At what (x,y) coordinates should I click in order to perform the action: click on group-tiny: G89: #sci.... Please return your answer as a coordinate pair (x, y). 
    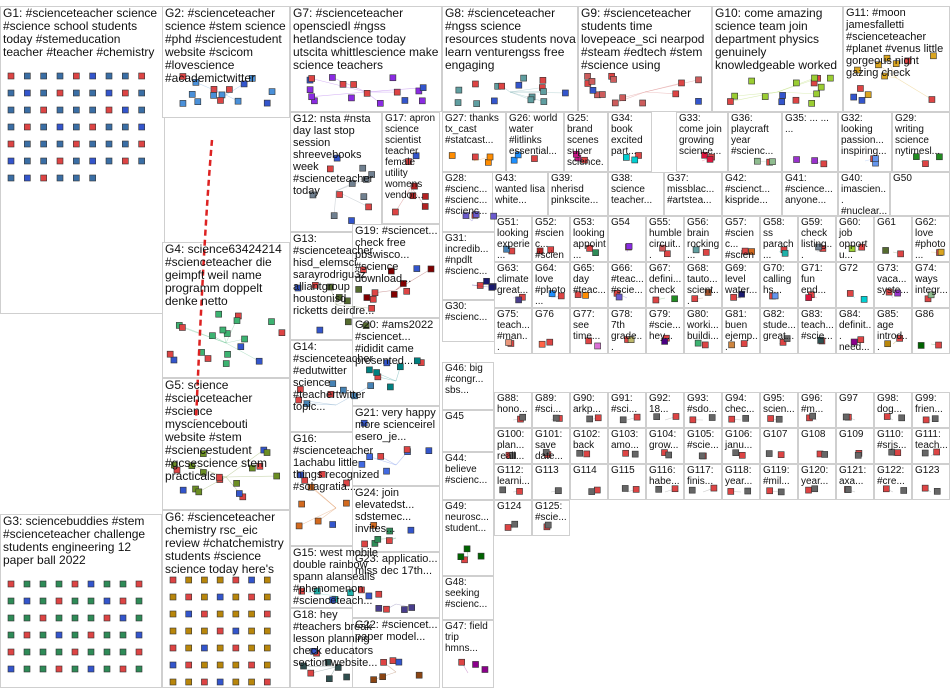
    Looking at the image, I should click on (551, 410).